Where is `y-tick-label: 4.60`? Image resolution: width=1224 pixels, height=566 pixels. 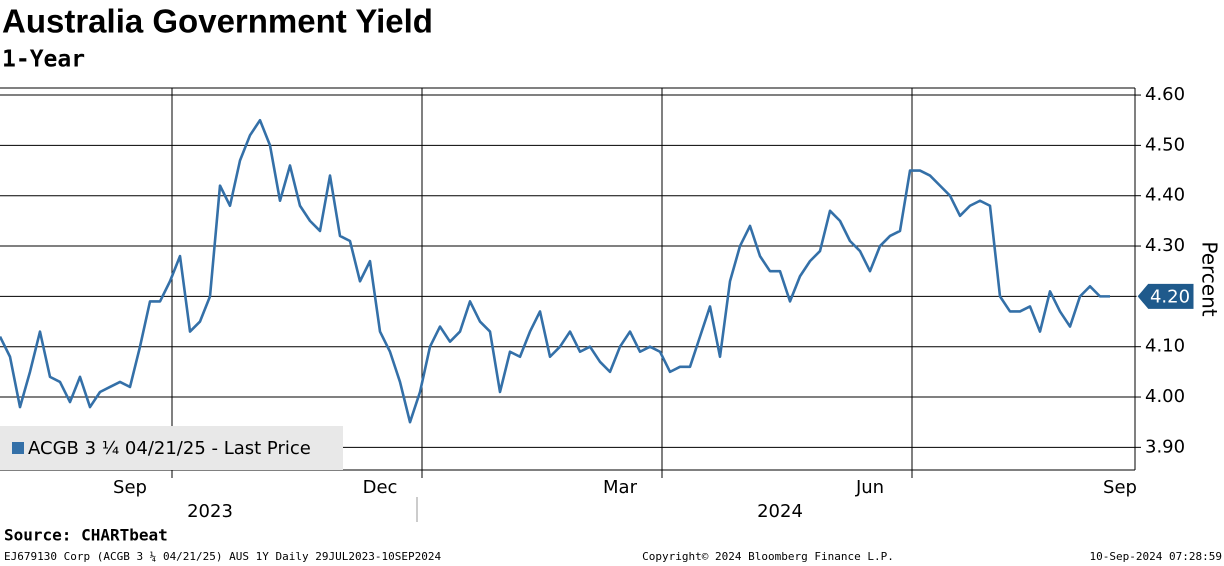 y-tick-label: 4.60 is located at coordinates (1165, 94).